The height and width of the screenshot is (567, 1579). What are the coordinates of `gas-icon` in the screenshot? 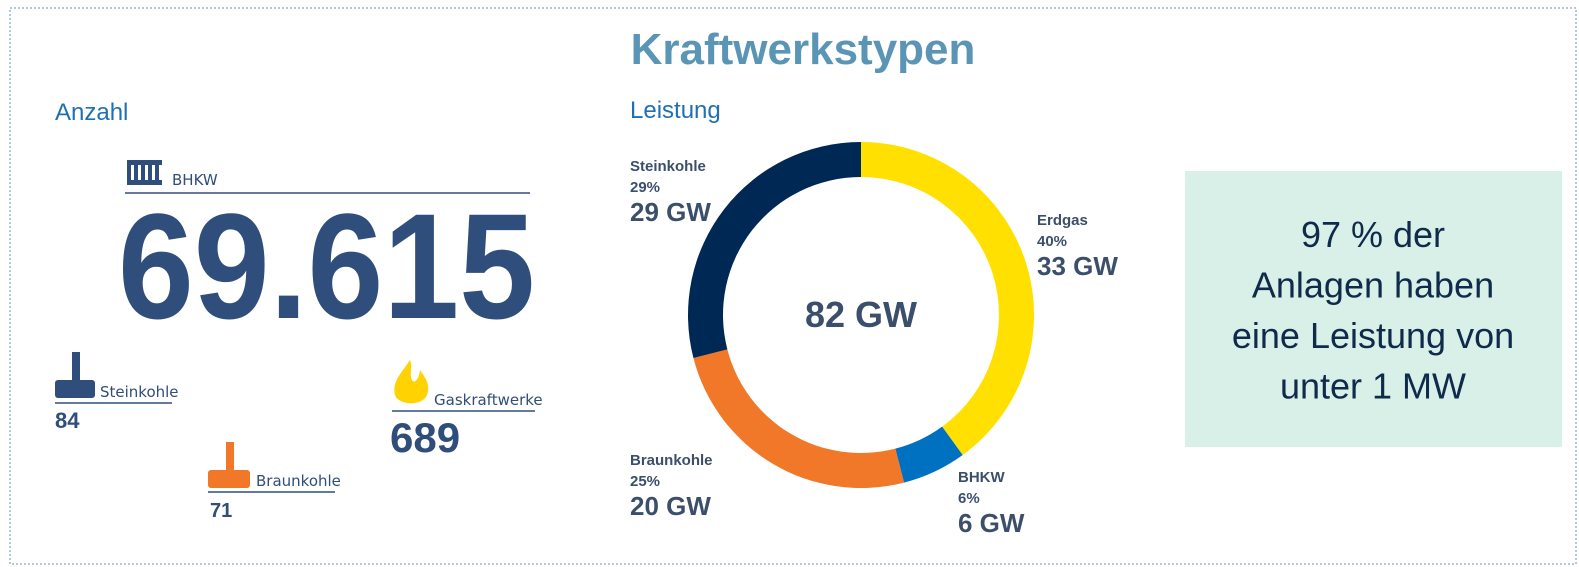 It's located at (411, 382).